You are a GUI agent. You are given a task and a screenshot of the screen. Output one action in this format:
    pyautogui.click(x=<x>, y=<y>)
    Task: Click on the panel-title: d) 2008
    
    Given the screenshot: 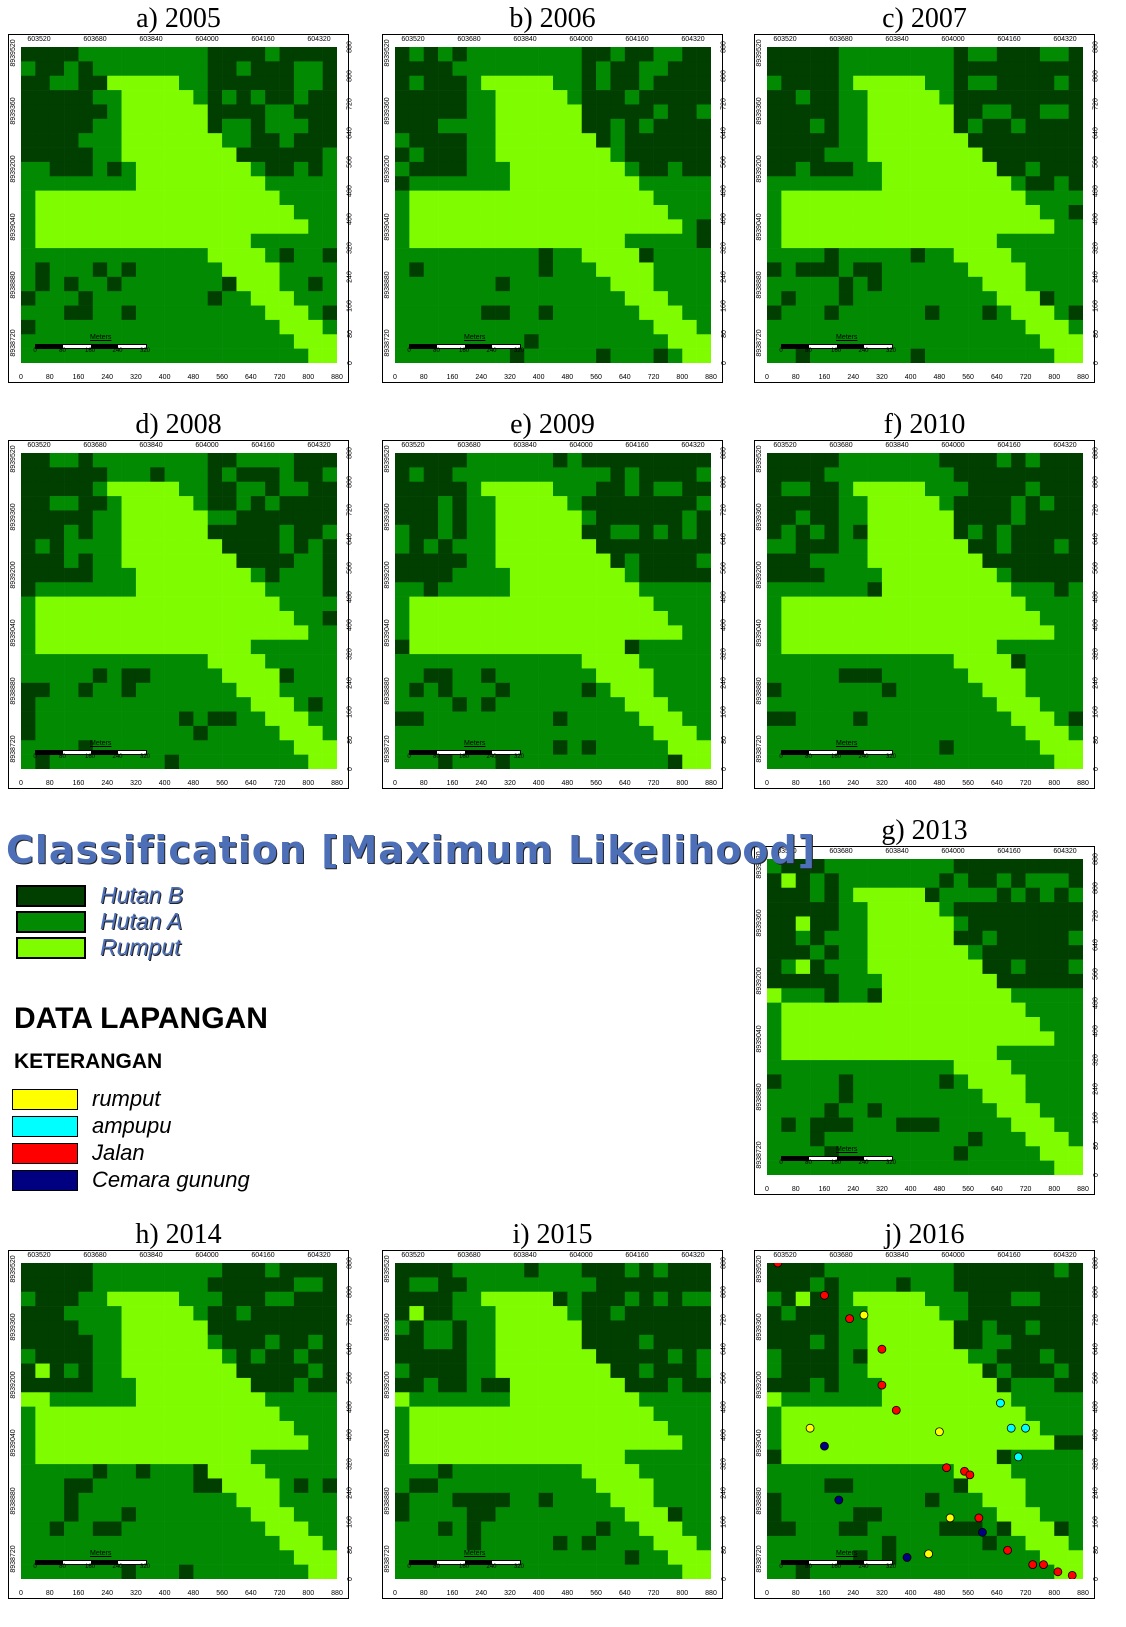 What is the action you would take?
    pyautogui.click(x=178, y=424)
    